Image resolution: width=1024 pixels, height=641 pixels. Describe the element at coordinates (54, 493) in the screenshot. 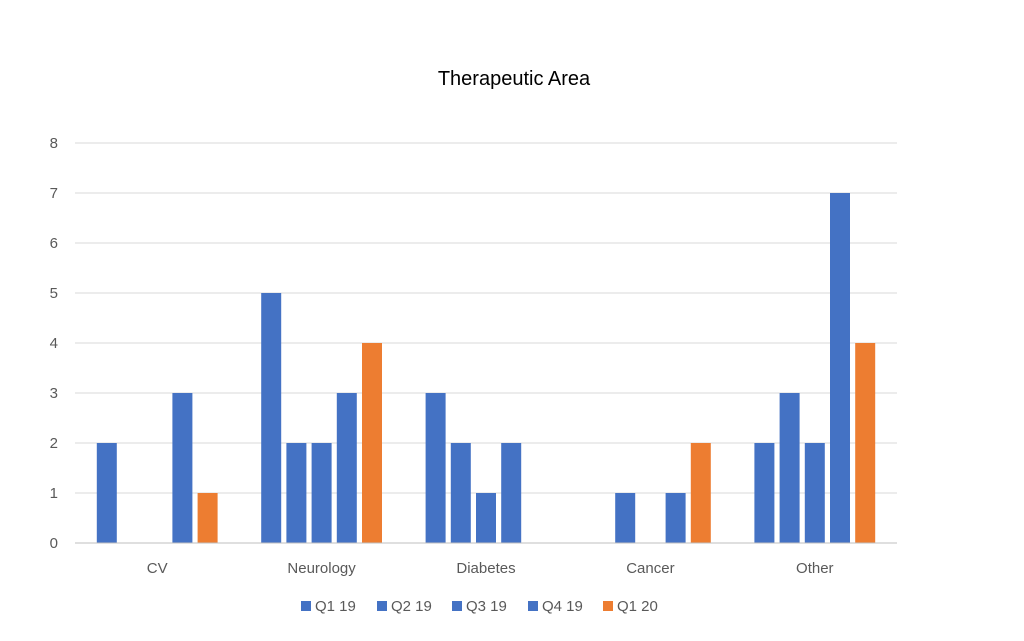

I see `y-tick-label: 1` at that location.